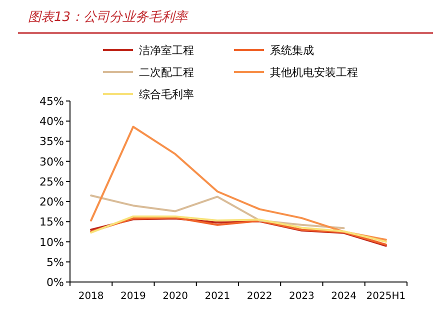 This screenshot has height=332, width=444. I want to click on legend-label: 其他机电安装工程, so click(314, 72).